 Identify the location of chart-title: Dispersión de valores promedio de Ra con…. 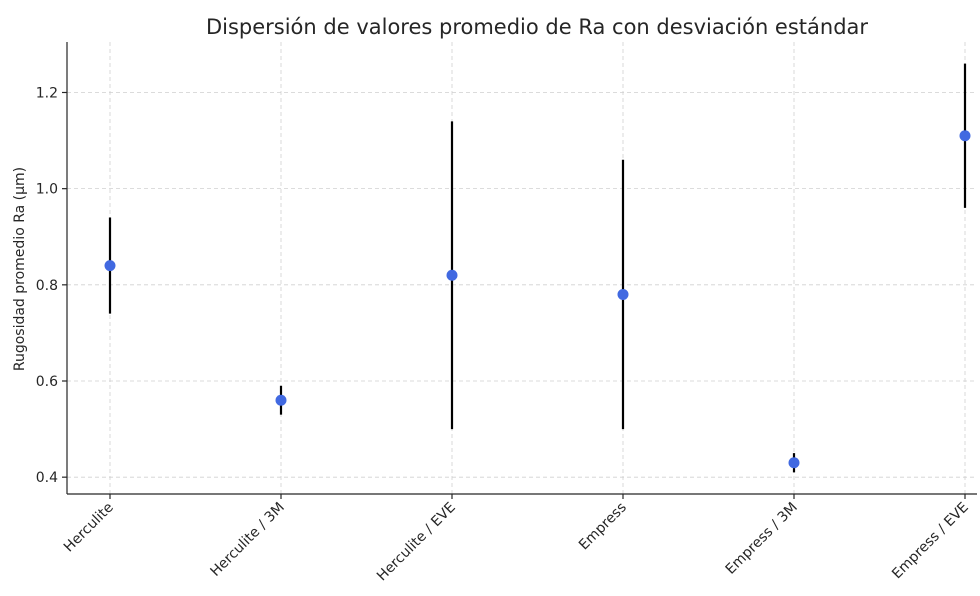
(537, 27).